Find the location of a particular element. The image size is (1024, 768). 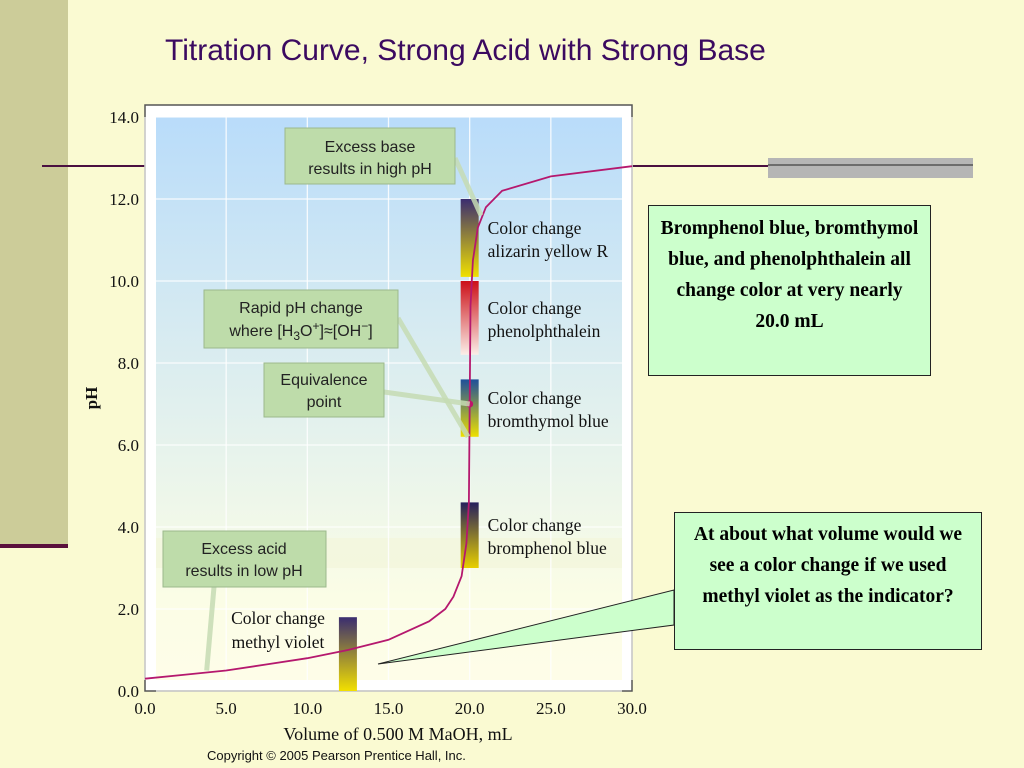

callout-rapid-ph-sup: + is located at coordinates (316, 326).